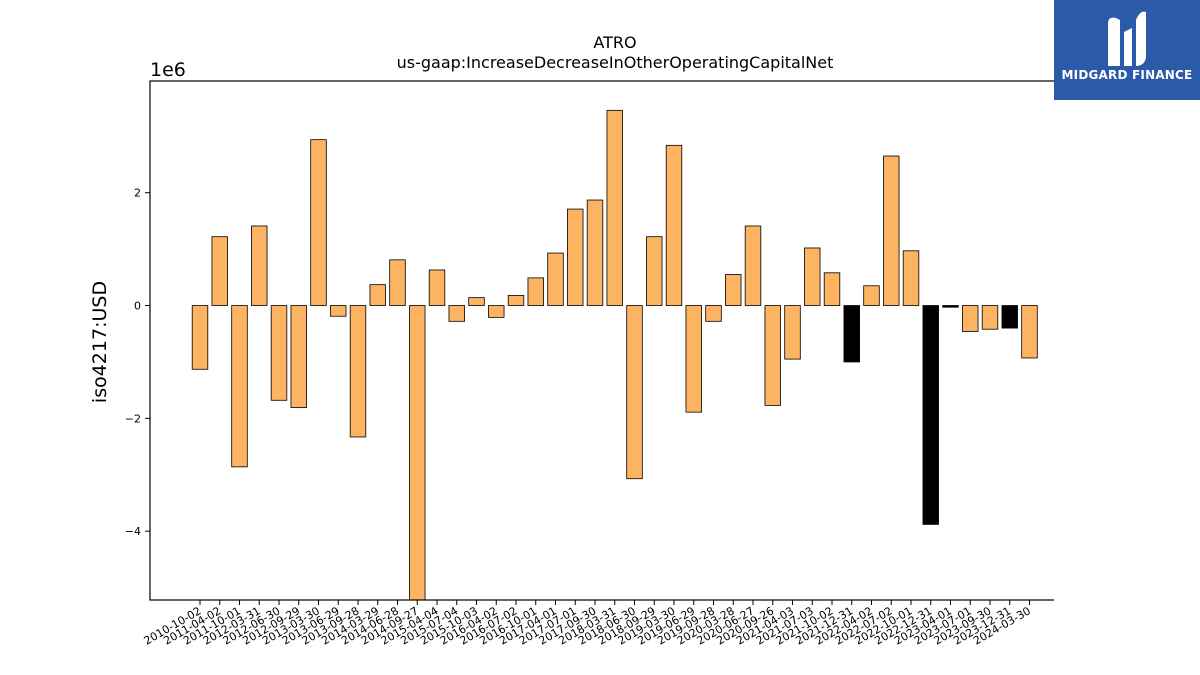 This screenshot has height=675, width=1200. Describe the element at coordinates (133, 418) in the screenshot. I see `y-tick-label: −2` at that location.